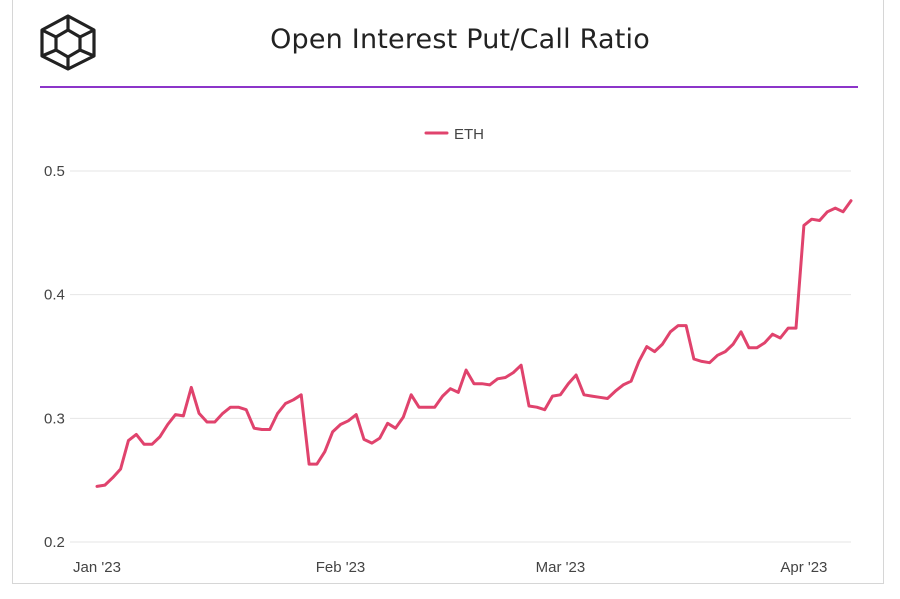 Image resolution: width=900 pixels, height=599 pixels. I want to click on title-divider, so click(449, 87).